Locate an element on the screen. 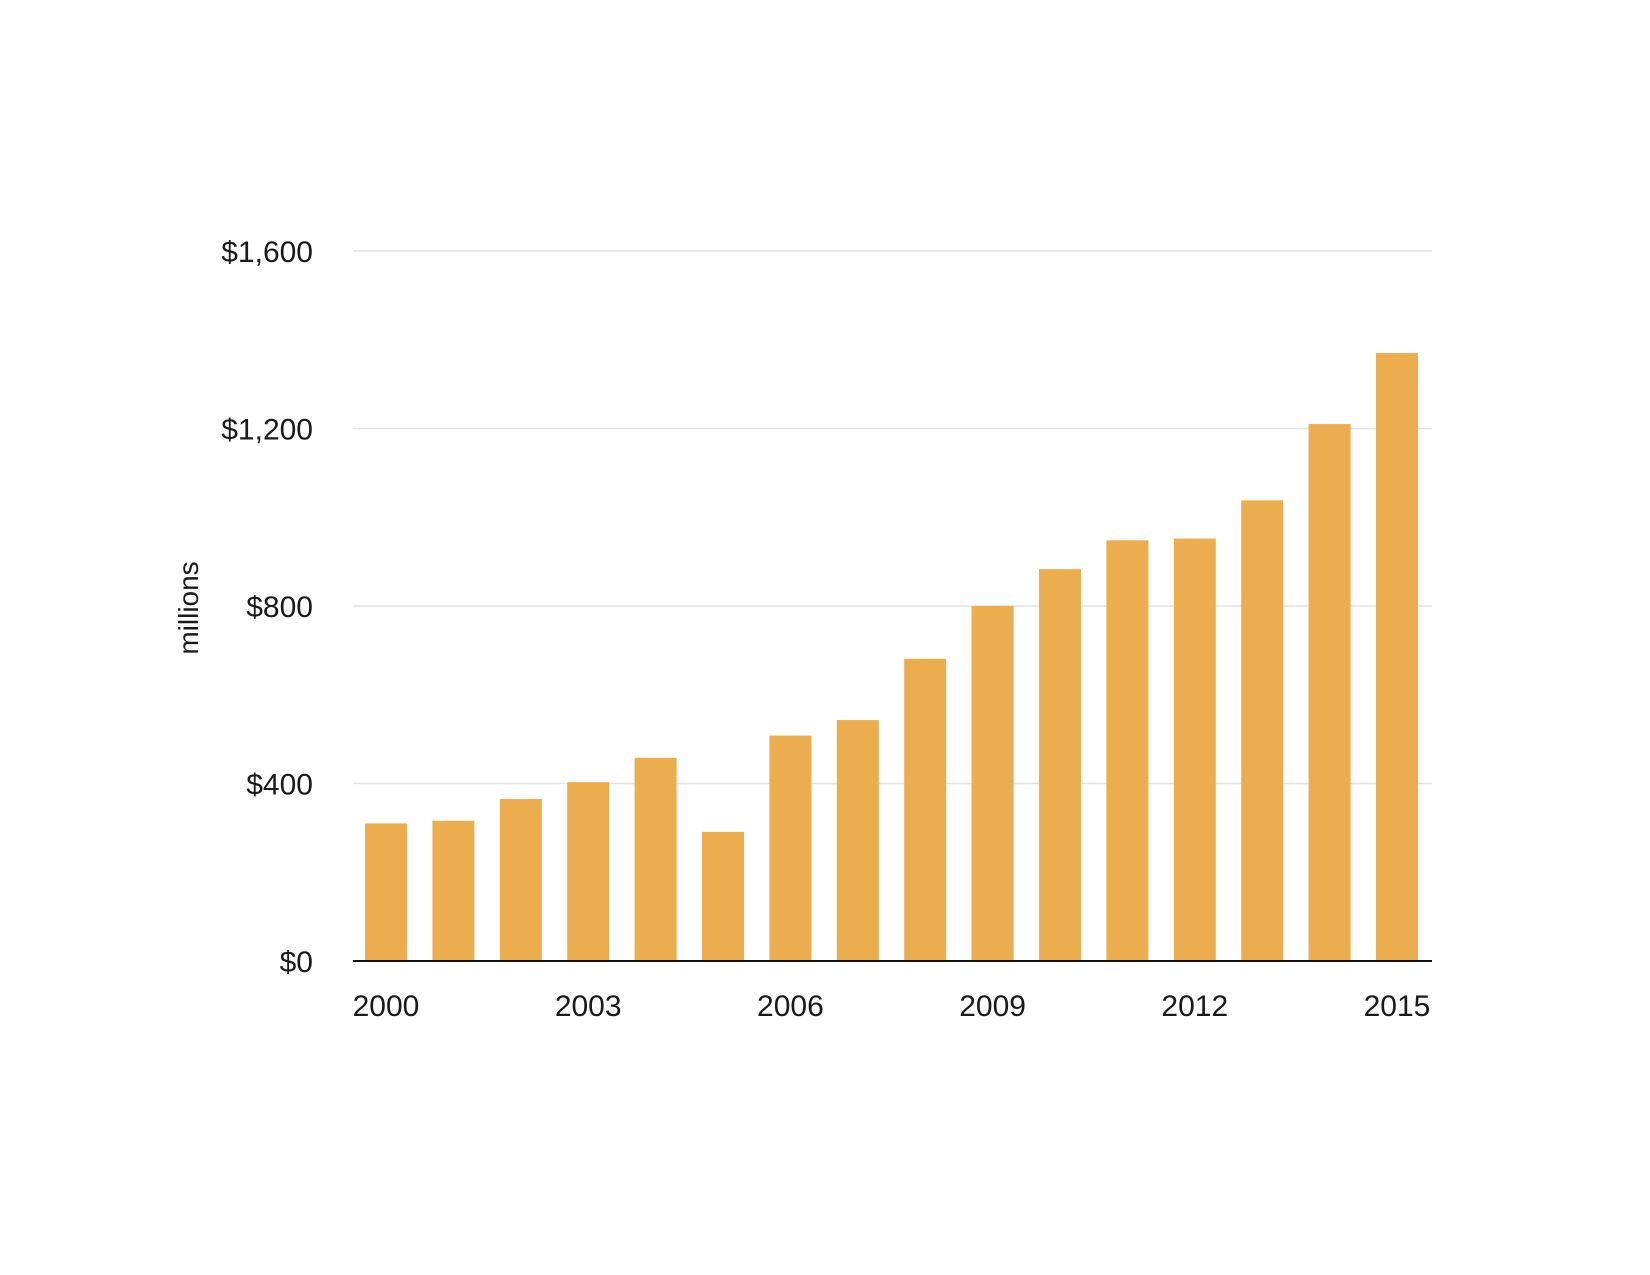 The height and width of the screenshot is (1275, 1650). y-axis-ticks: $0 $400 $800 $1,200 $1,600 is located at coordinates (267, 607).